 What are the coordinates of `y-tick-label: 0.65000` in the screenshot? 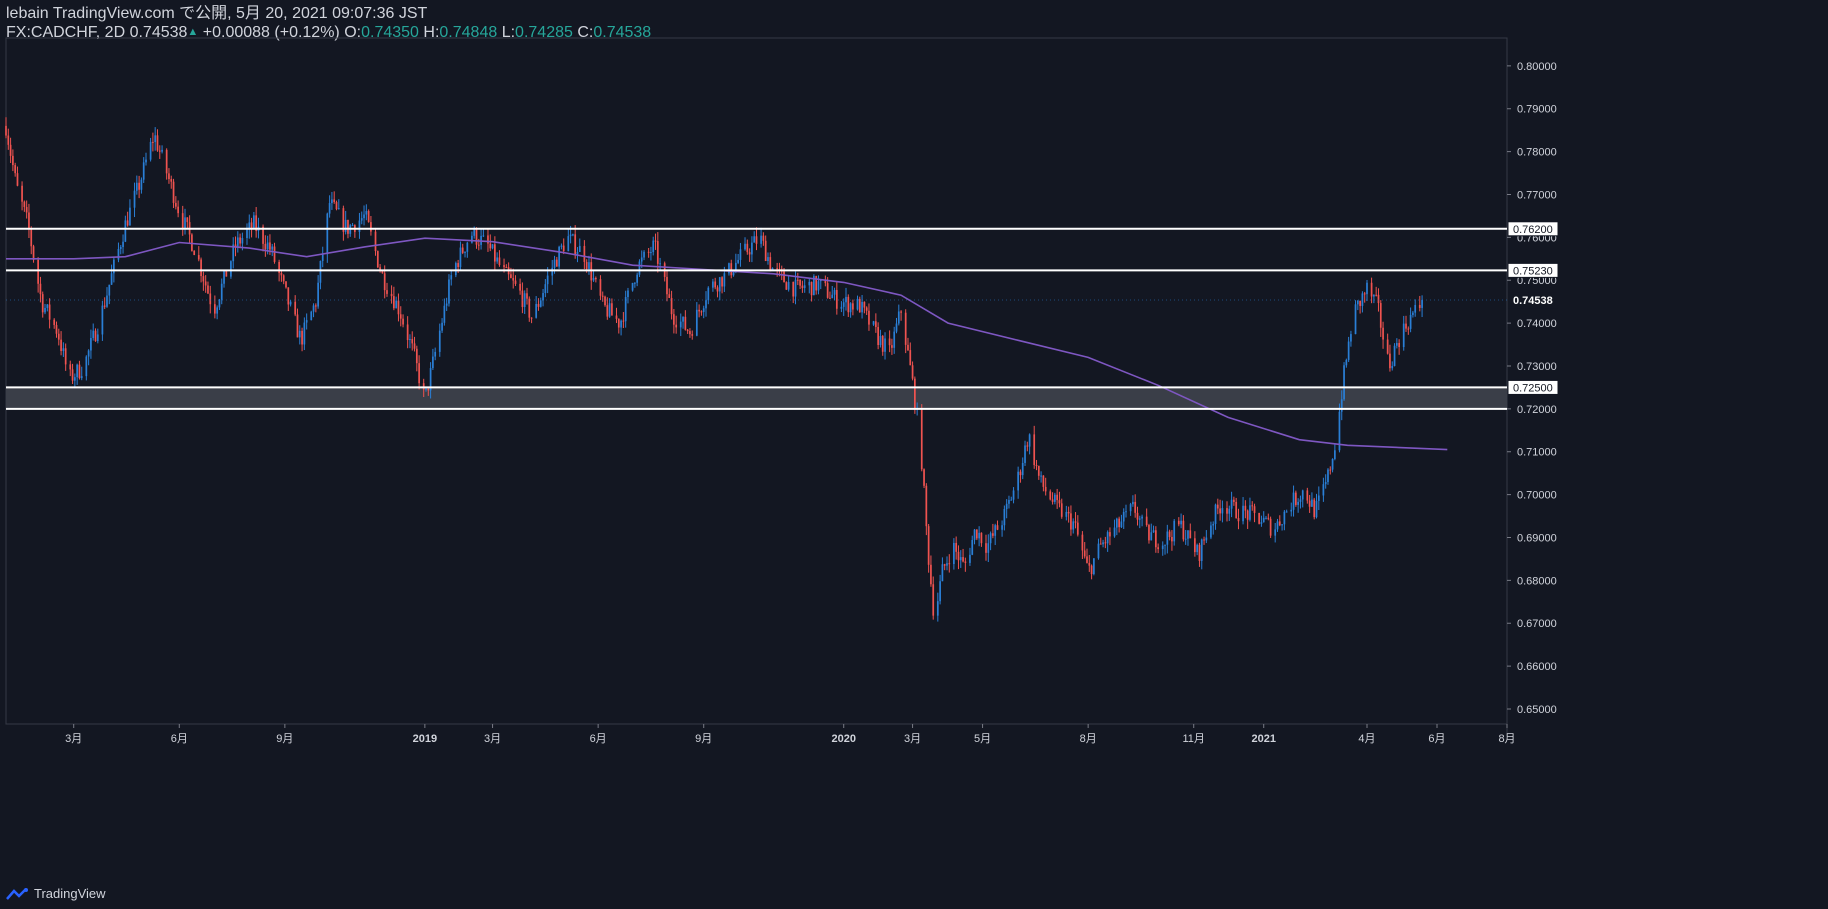 It's located at (1537, 710).